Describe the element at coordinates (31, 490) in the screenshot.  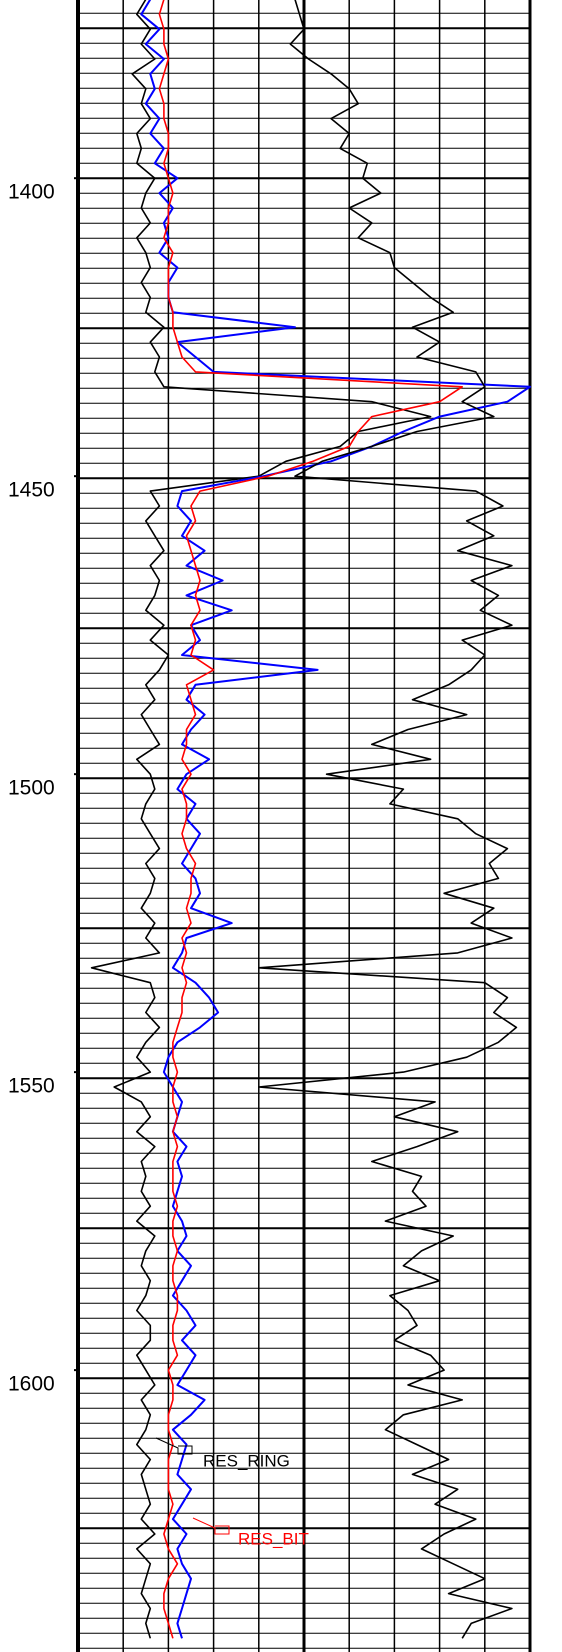
I see `y-tick-label: 1450` at that location.